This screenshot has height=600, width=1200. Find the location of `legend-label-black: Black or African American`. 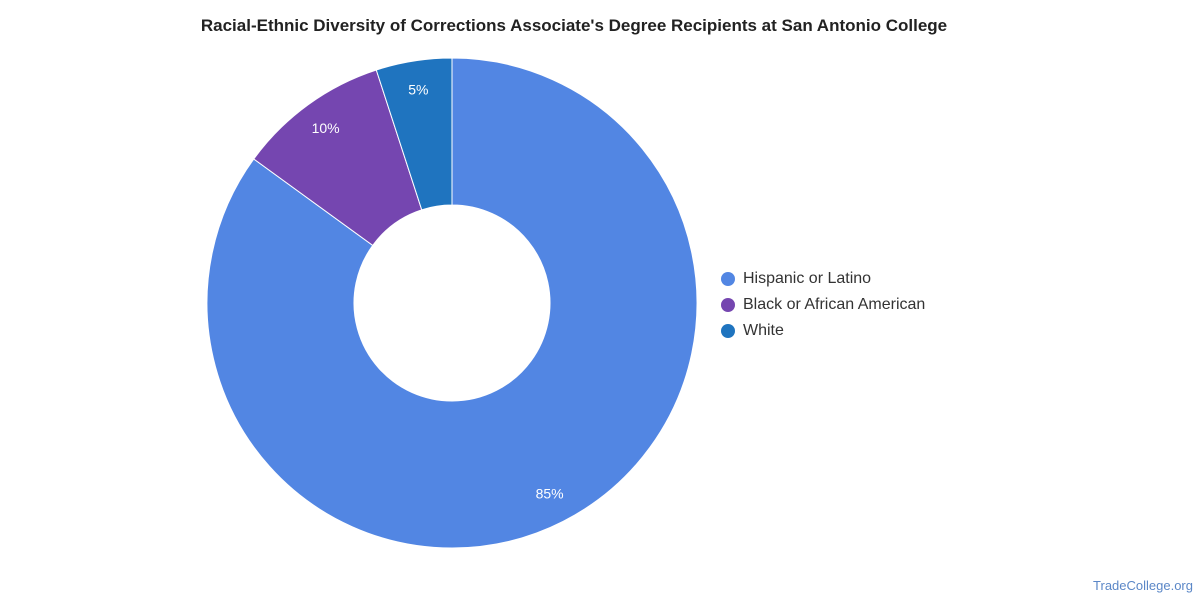

legend-label-black: Black or African American is located at coordinates (834, 304).